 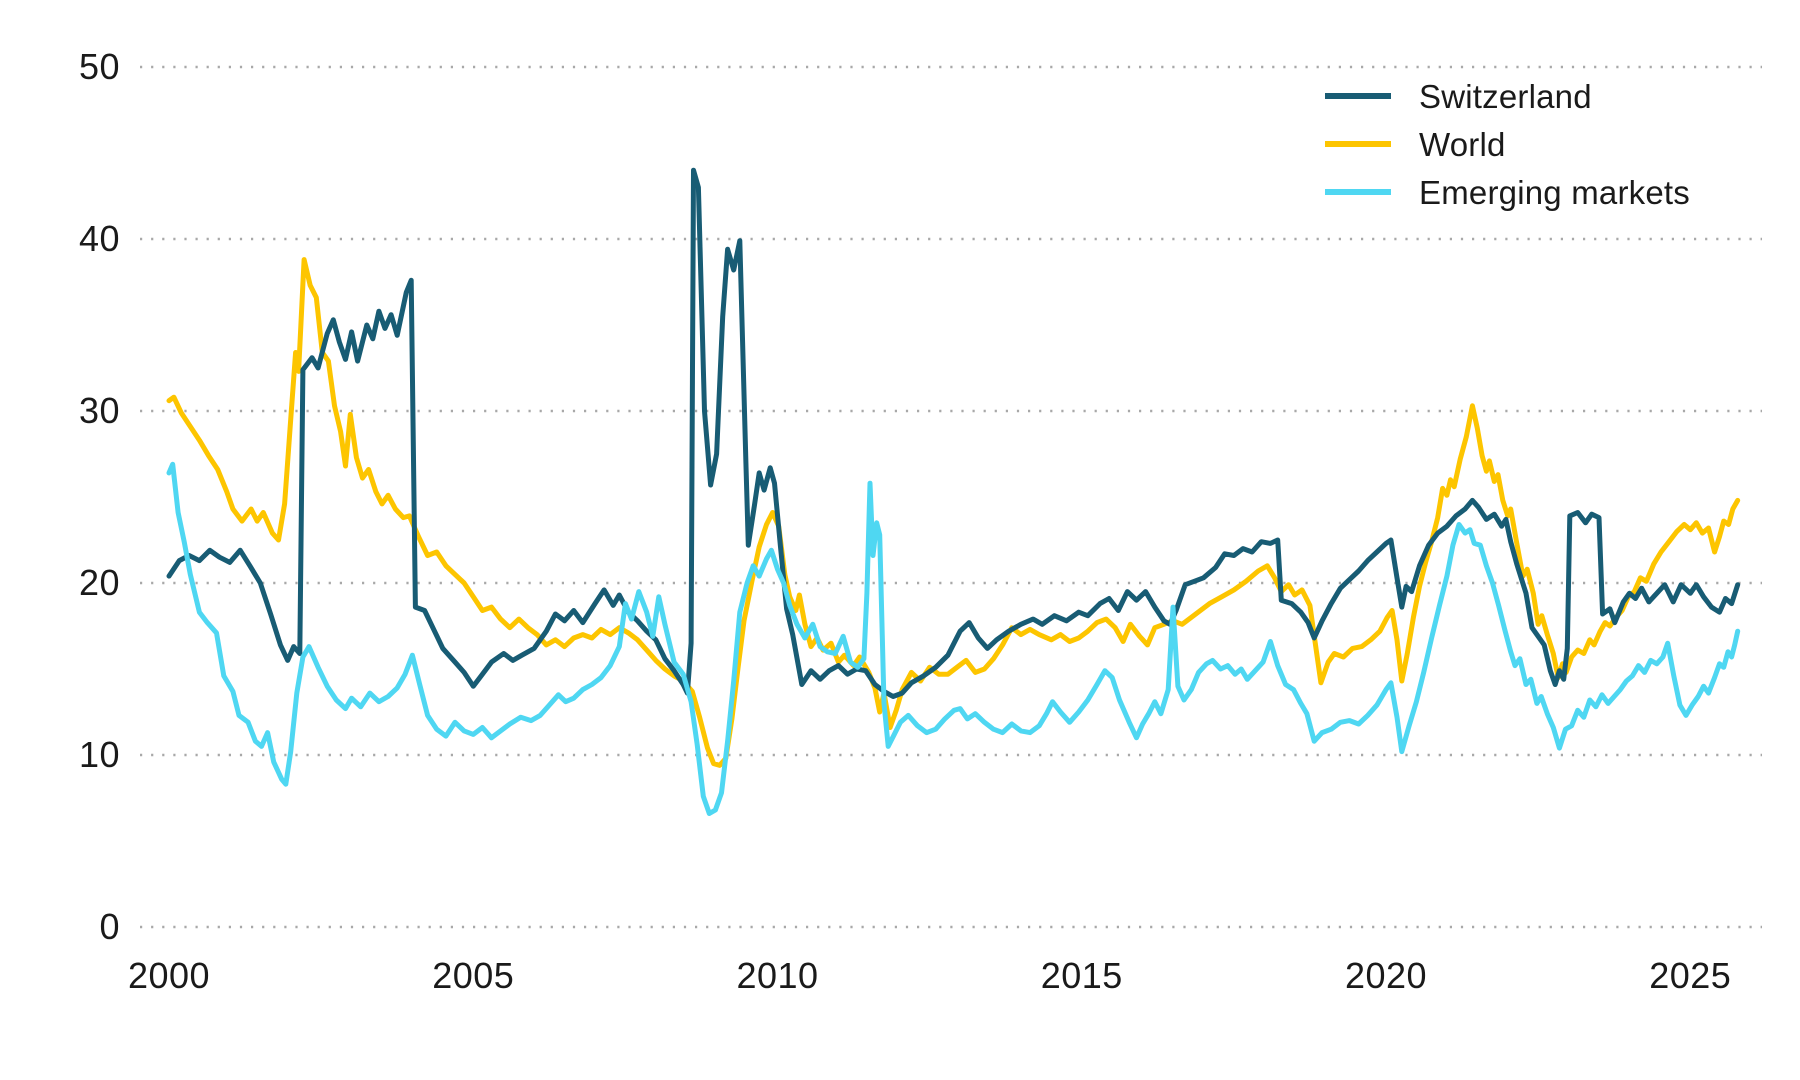 What do you see at coordinates (169, 975) in the screenshot?
I see `x-tick-label-2000: 2000` at bounding box center [169, 975].